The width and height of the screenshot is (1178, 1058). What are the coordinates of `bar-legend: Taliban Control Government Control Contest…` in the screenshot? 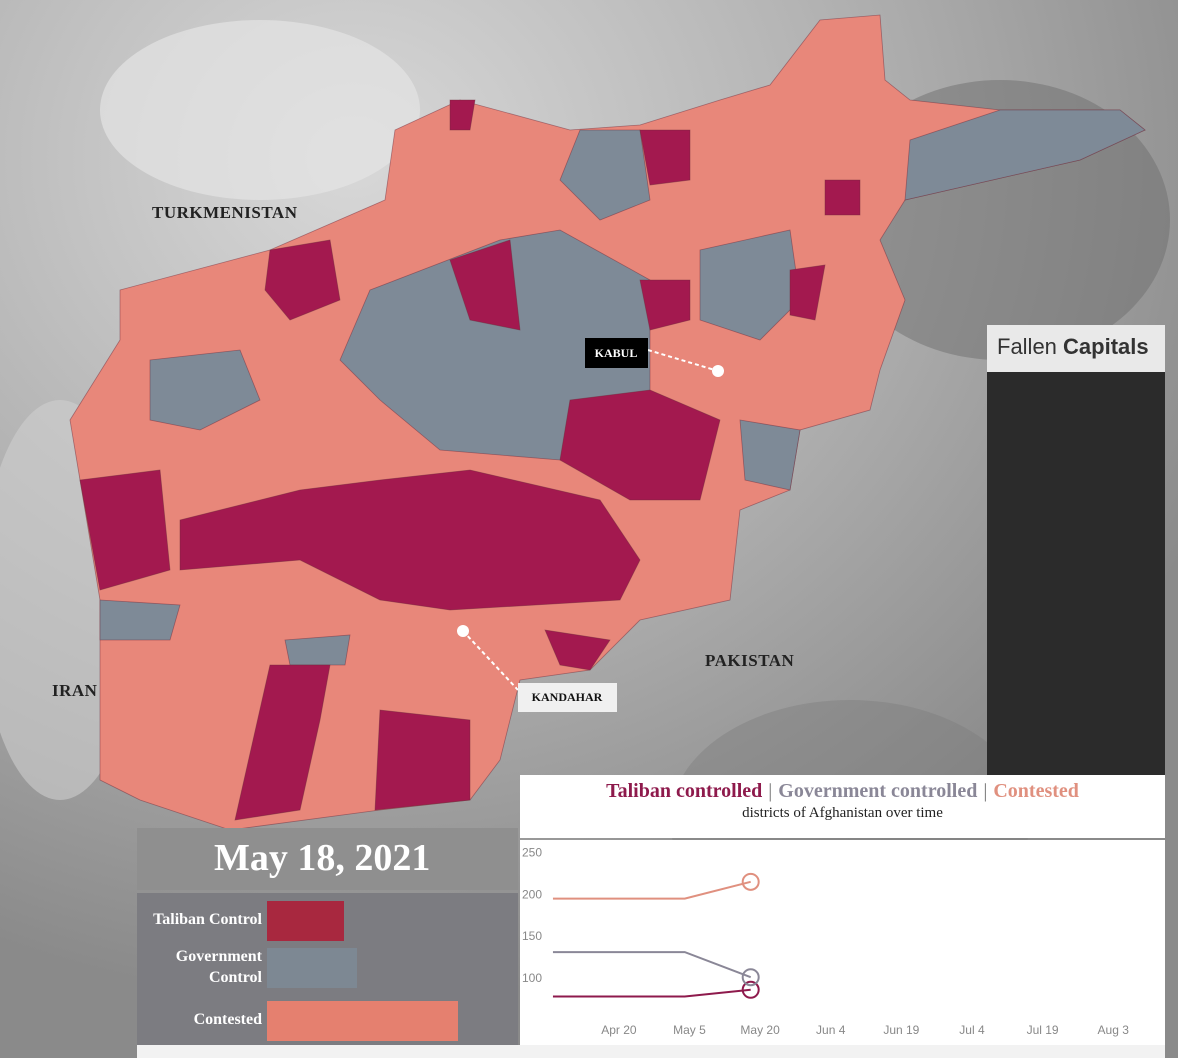 It's located at (327, 969).